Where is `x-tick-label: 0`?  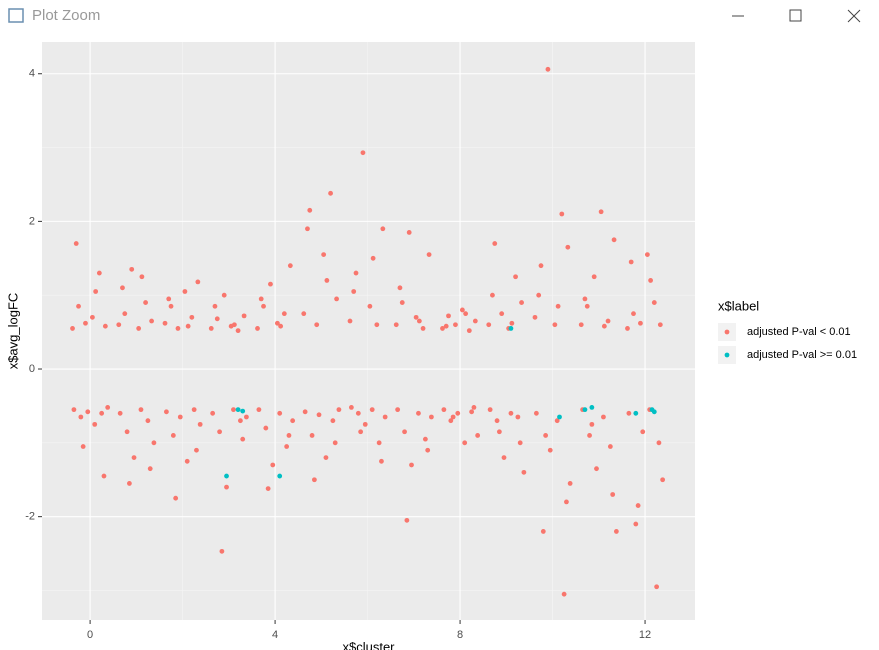 x-tick-label: 0 is located at coordinates (90, 635).